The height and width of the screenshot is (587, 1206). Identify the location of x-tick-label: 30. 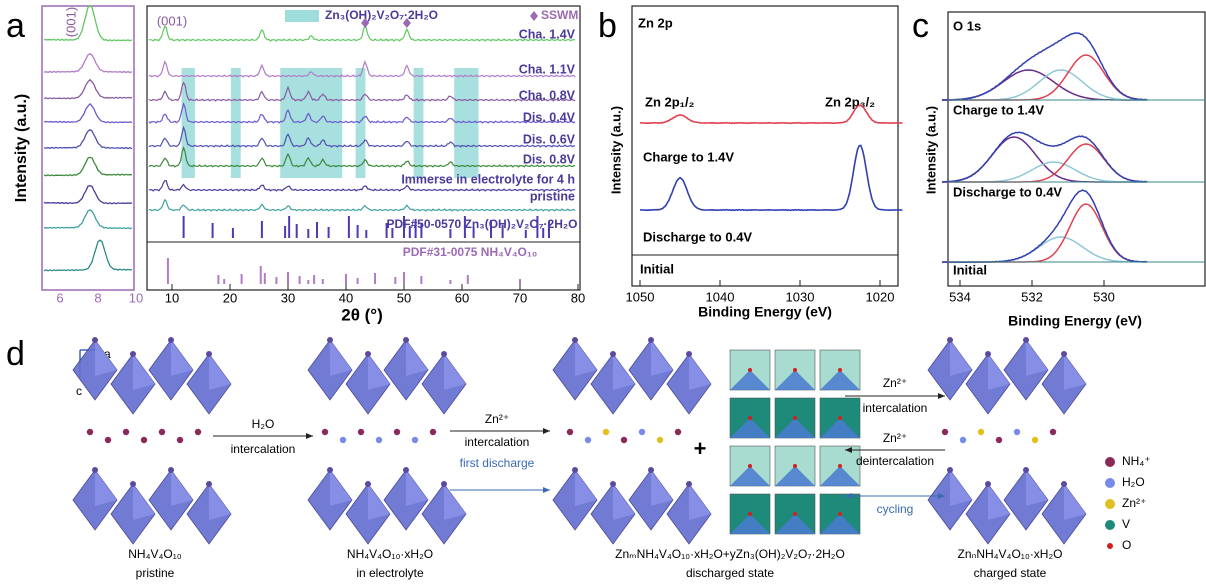
(288, 297).